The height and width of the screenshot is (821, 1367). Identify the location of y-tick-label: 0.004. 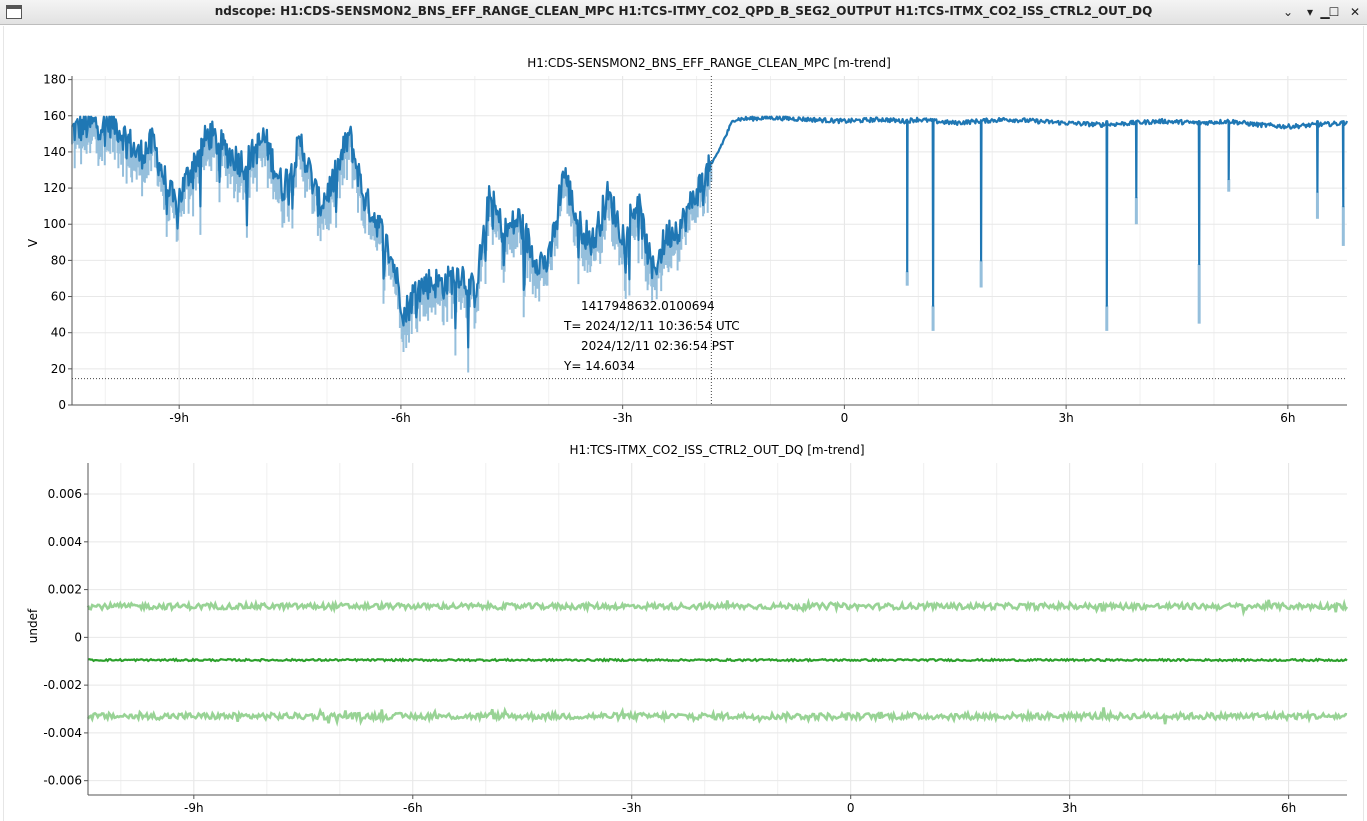
(65, 542).